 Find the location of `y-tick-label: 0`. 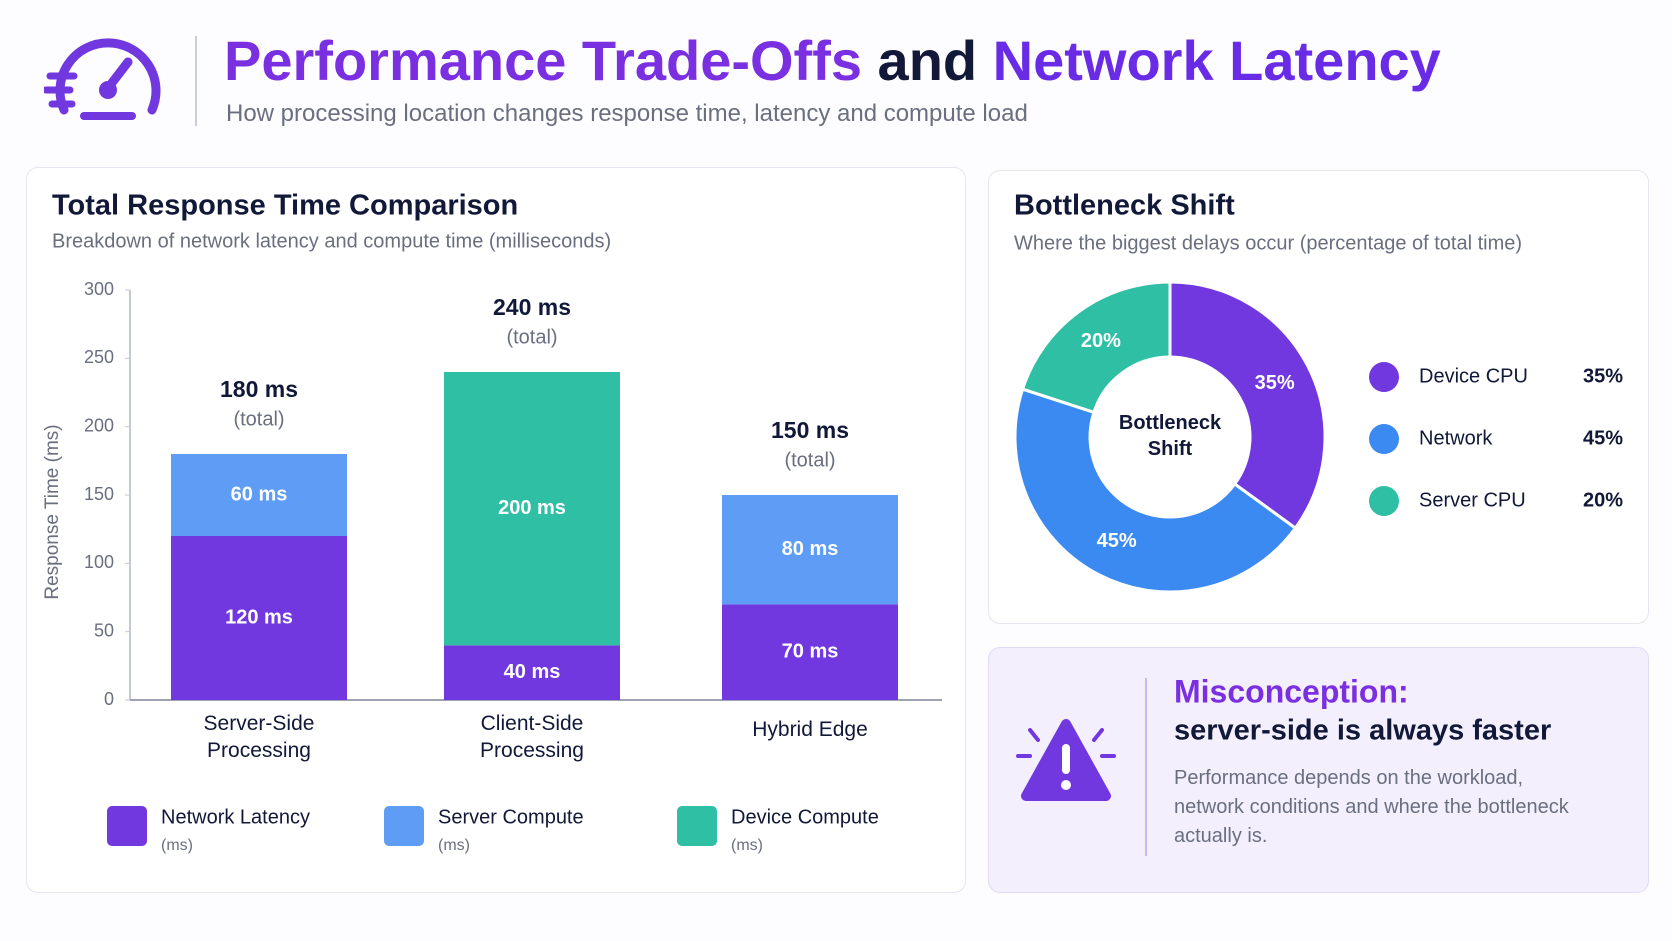

y-tick-label: 0 is located at coordinates (109, 699).